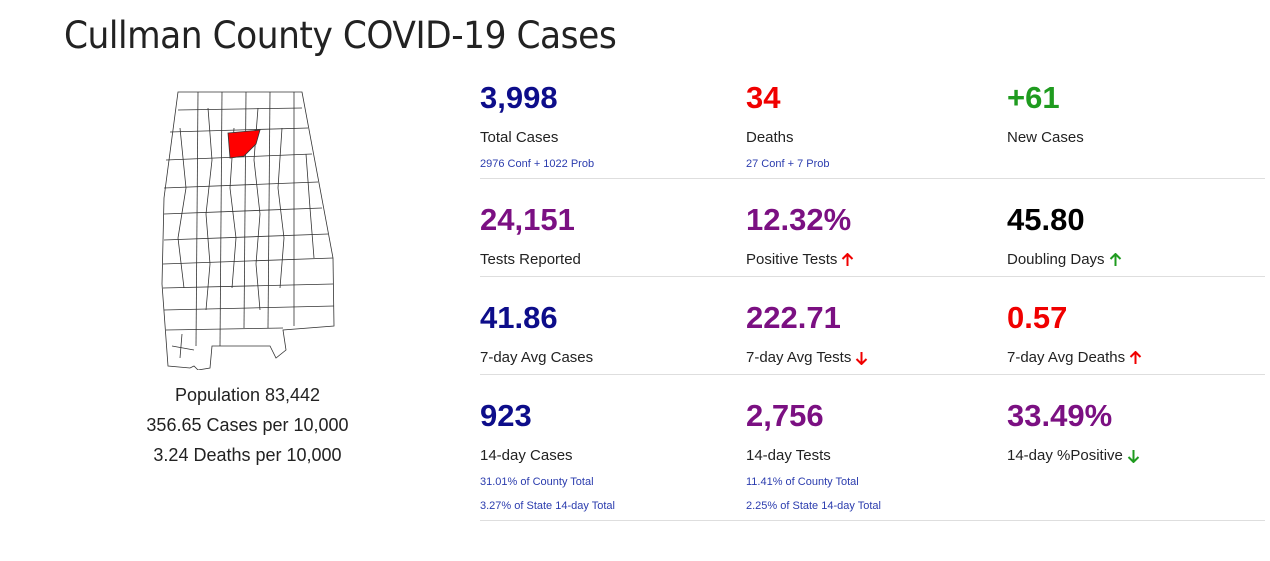 The image size is (1270, 561). Describe the element at coordinates (537, 482) in the screenshot. I see `d14-cases-county-share: 31.01% of County Total` at that location.